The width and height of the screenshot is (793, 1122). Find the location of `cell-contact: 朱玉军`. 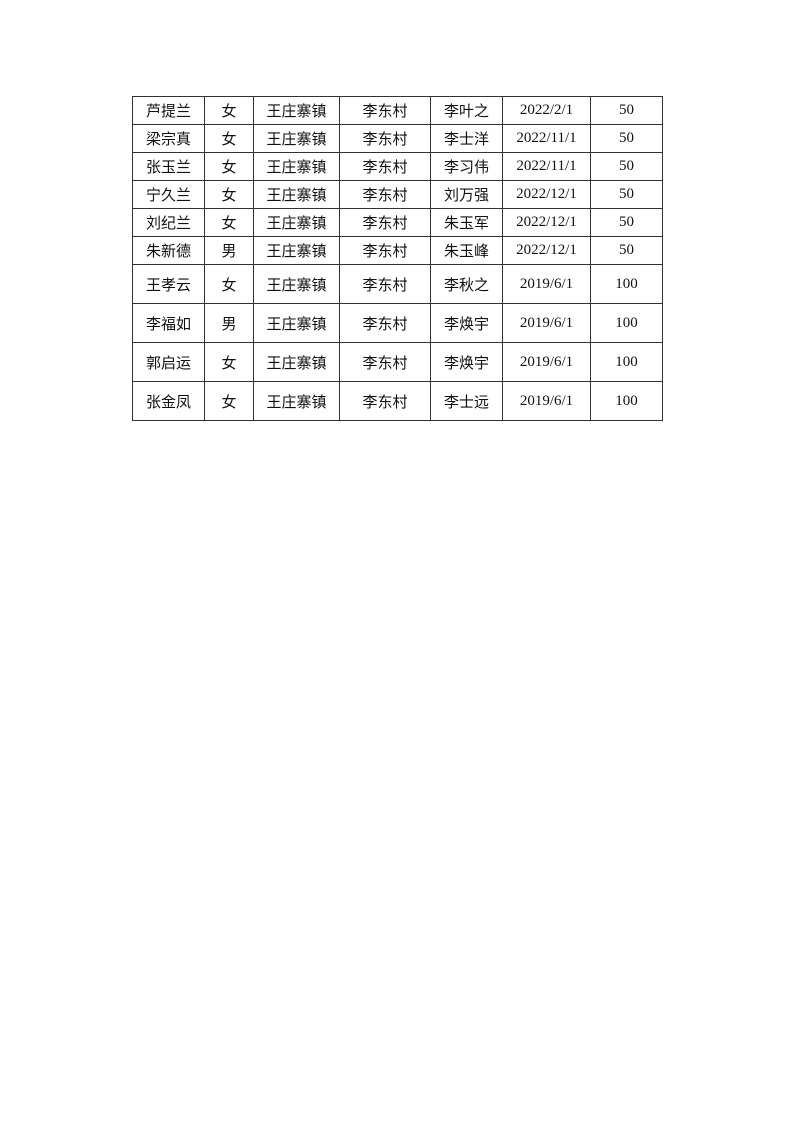

cell-contact: 朱玉军 is located at coordinates (466, 222).